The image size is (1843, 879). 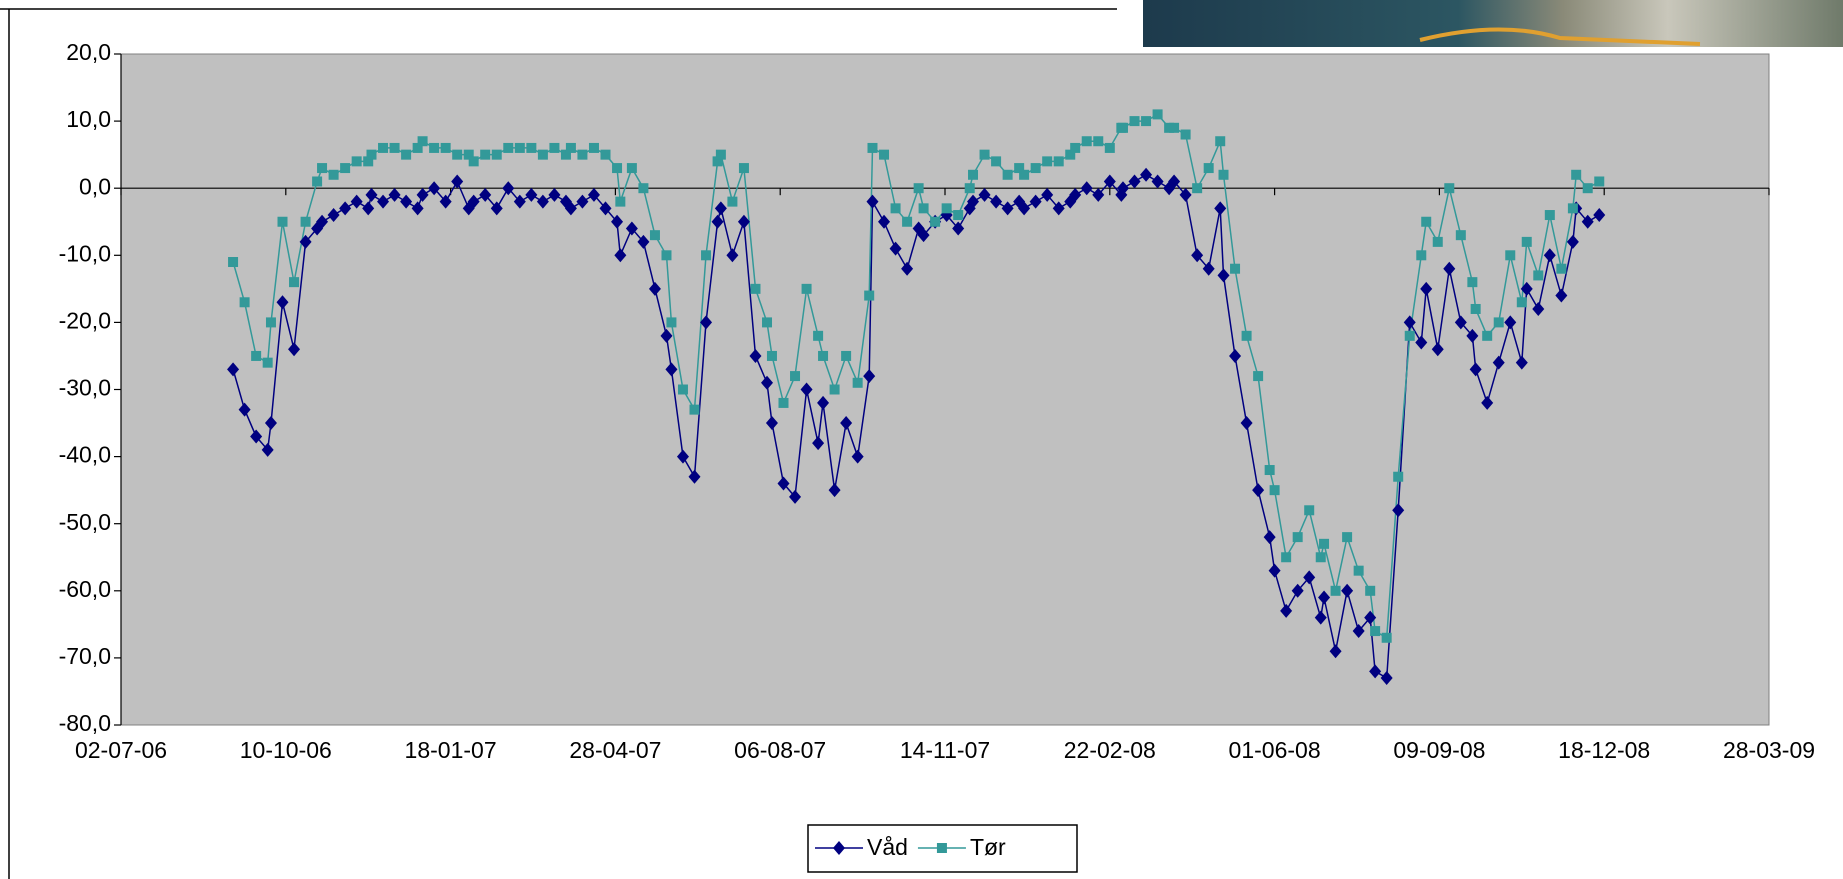 What do you see at coordinates (988, 847) in the screenshot?
I see `legend-label: Tør` at bounding box center [988, 847].